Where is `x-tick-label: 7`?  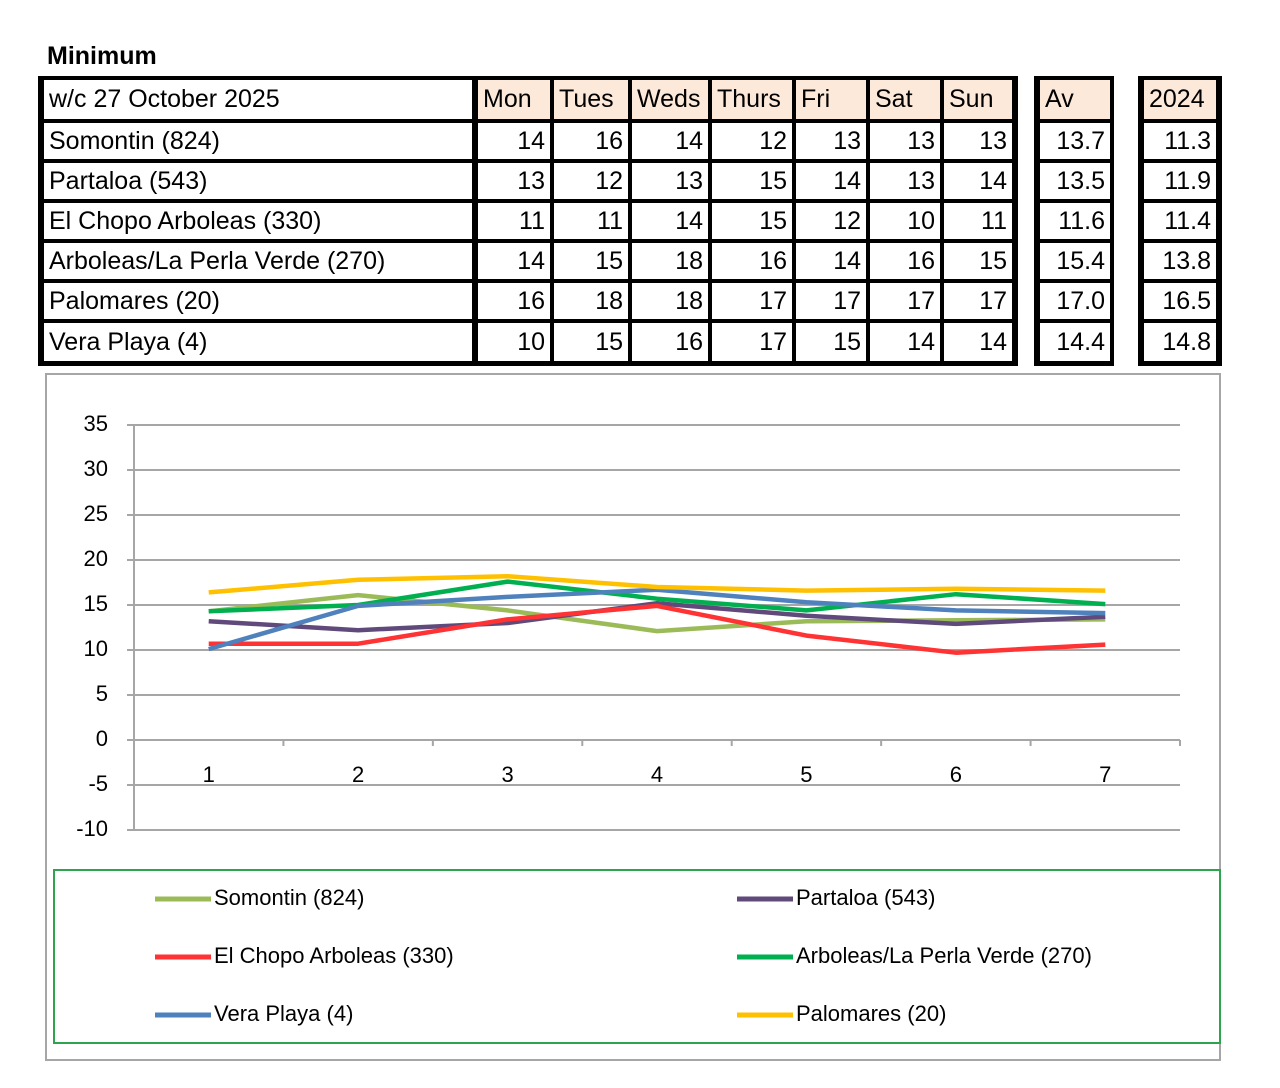
x-tick-label: 7 is located at coordinates (1105, 774).